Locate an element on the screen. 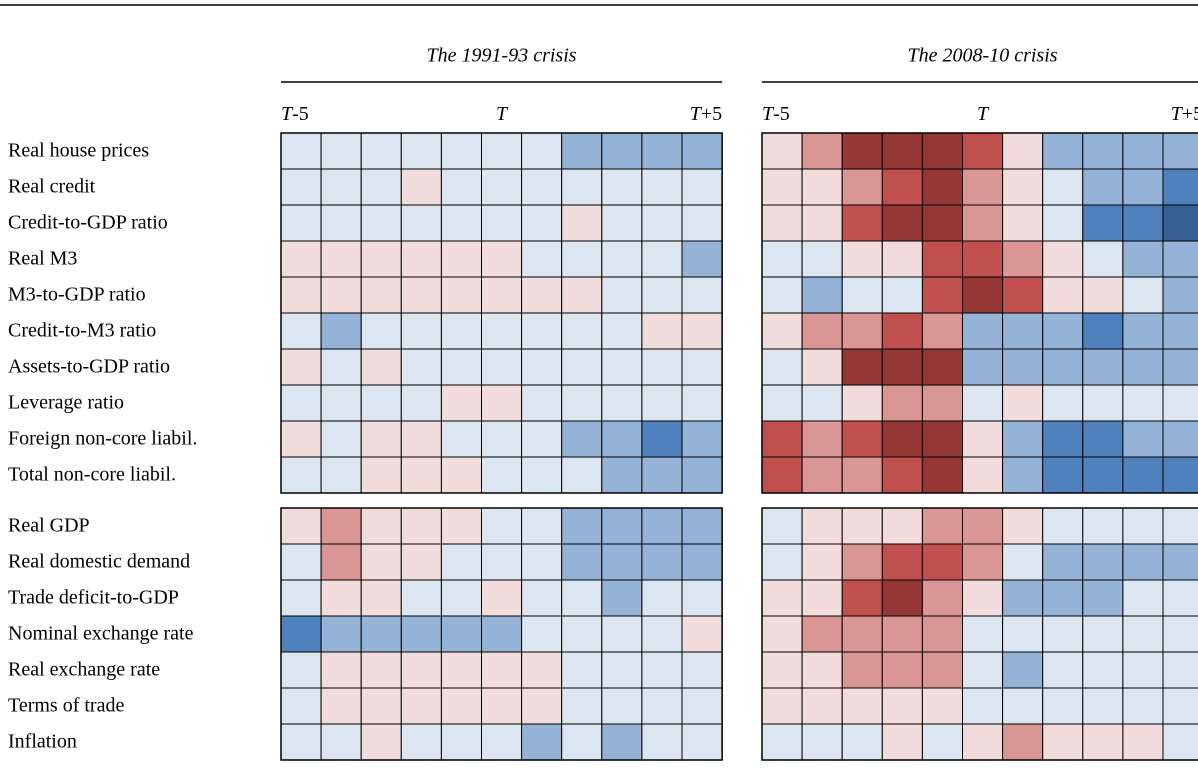 The image size is (1198, 776). row-label: Real domestic demand is located at coordinates (99, 562).